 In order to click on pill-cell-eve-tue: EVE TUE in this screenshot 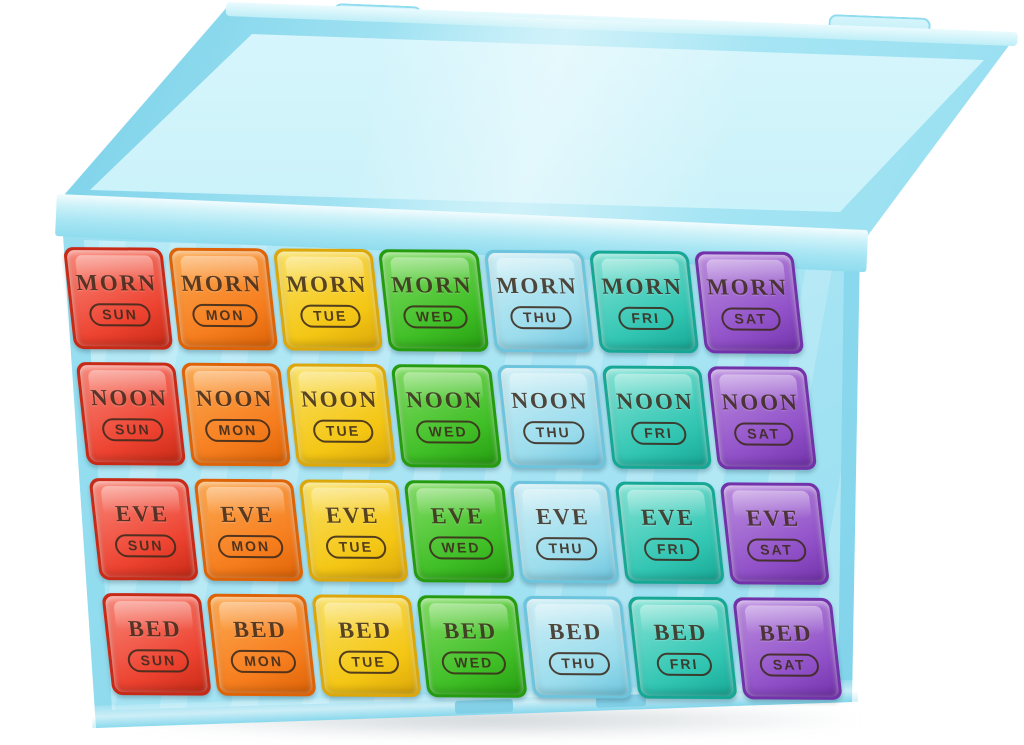, I will do `click(354, 530)`.